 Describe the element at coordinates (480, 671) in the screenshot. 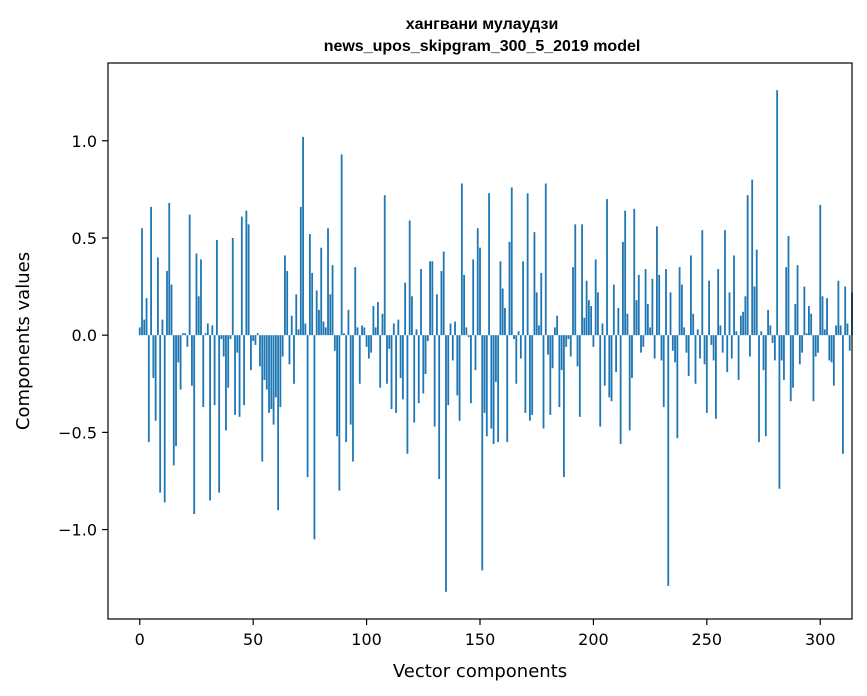

I see `x-axis-label: Vector components` at that location.